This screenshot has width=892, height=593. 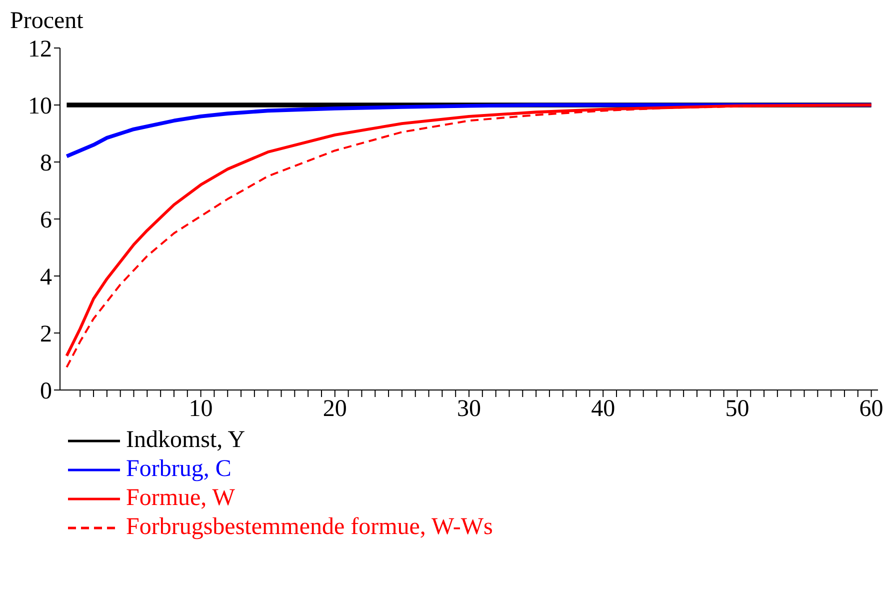 What do you see at coordinates (603, 409) in the screenshot?
I see `x-tick-label: 40` at bounding box center [603, 409].